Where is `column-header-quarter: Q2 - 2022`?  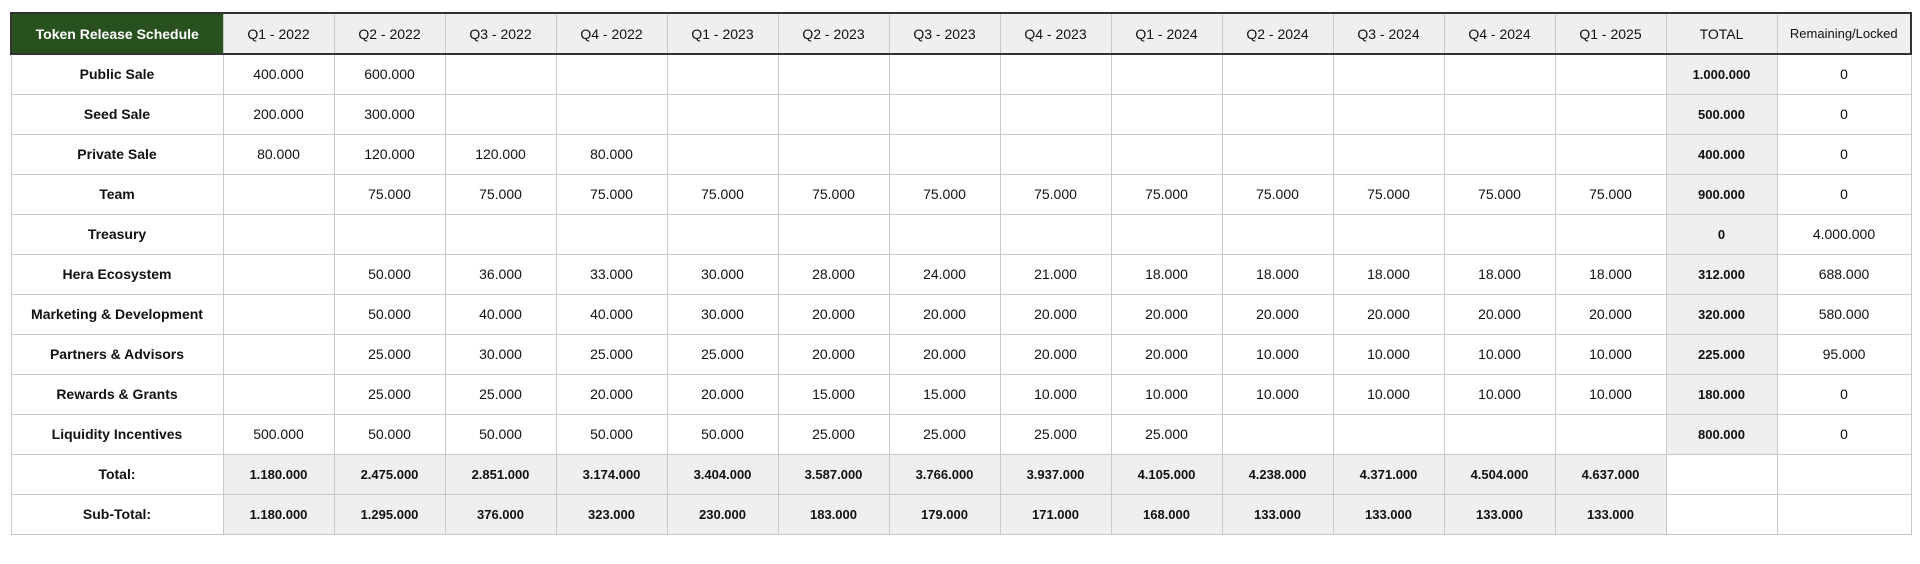 column-header-quarter: Q2 - 2022 is located at coordinates (389, 33).